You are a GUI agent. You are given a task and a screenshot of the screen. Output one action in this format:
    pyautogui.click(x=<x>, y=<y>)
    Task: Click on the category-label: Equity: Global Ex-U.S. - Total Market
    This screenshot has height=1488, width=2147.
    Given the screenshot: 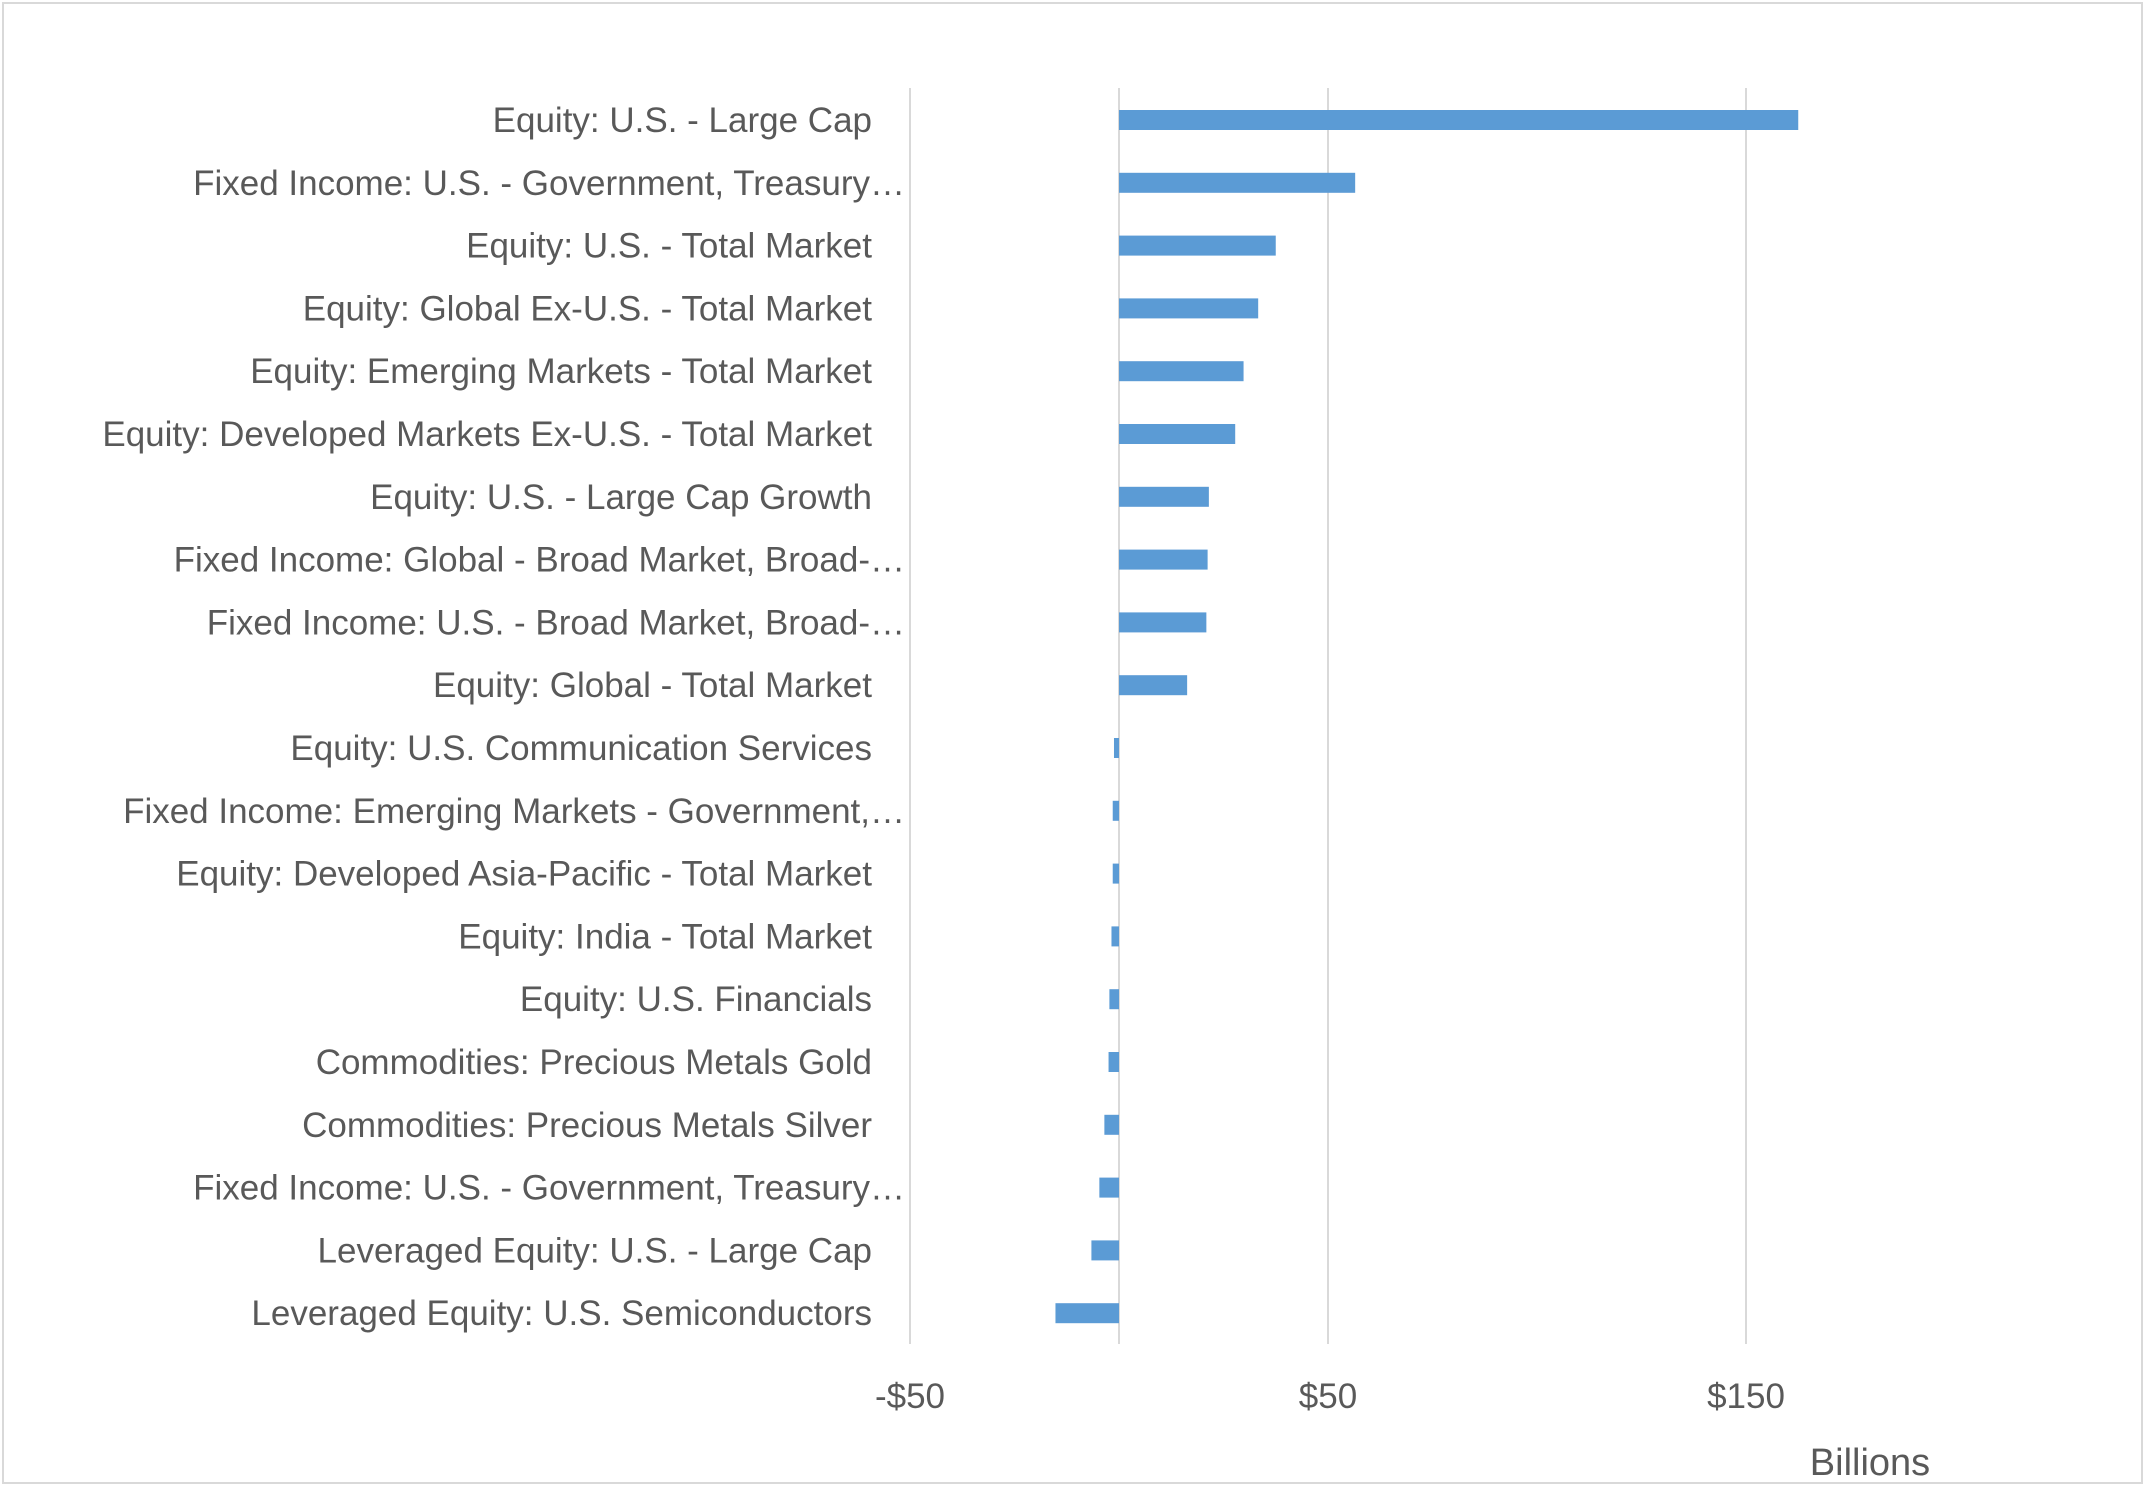 What is the action you would take?
    pyautogui.click(x=588, y=308)
    